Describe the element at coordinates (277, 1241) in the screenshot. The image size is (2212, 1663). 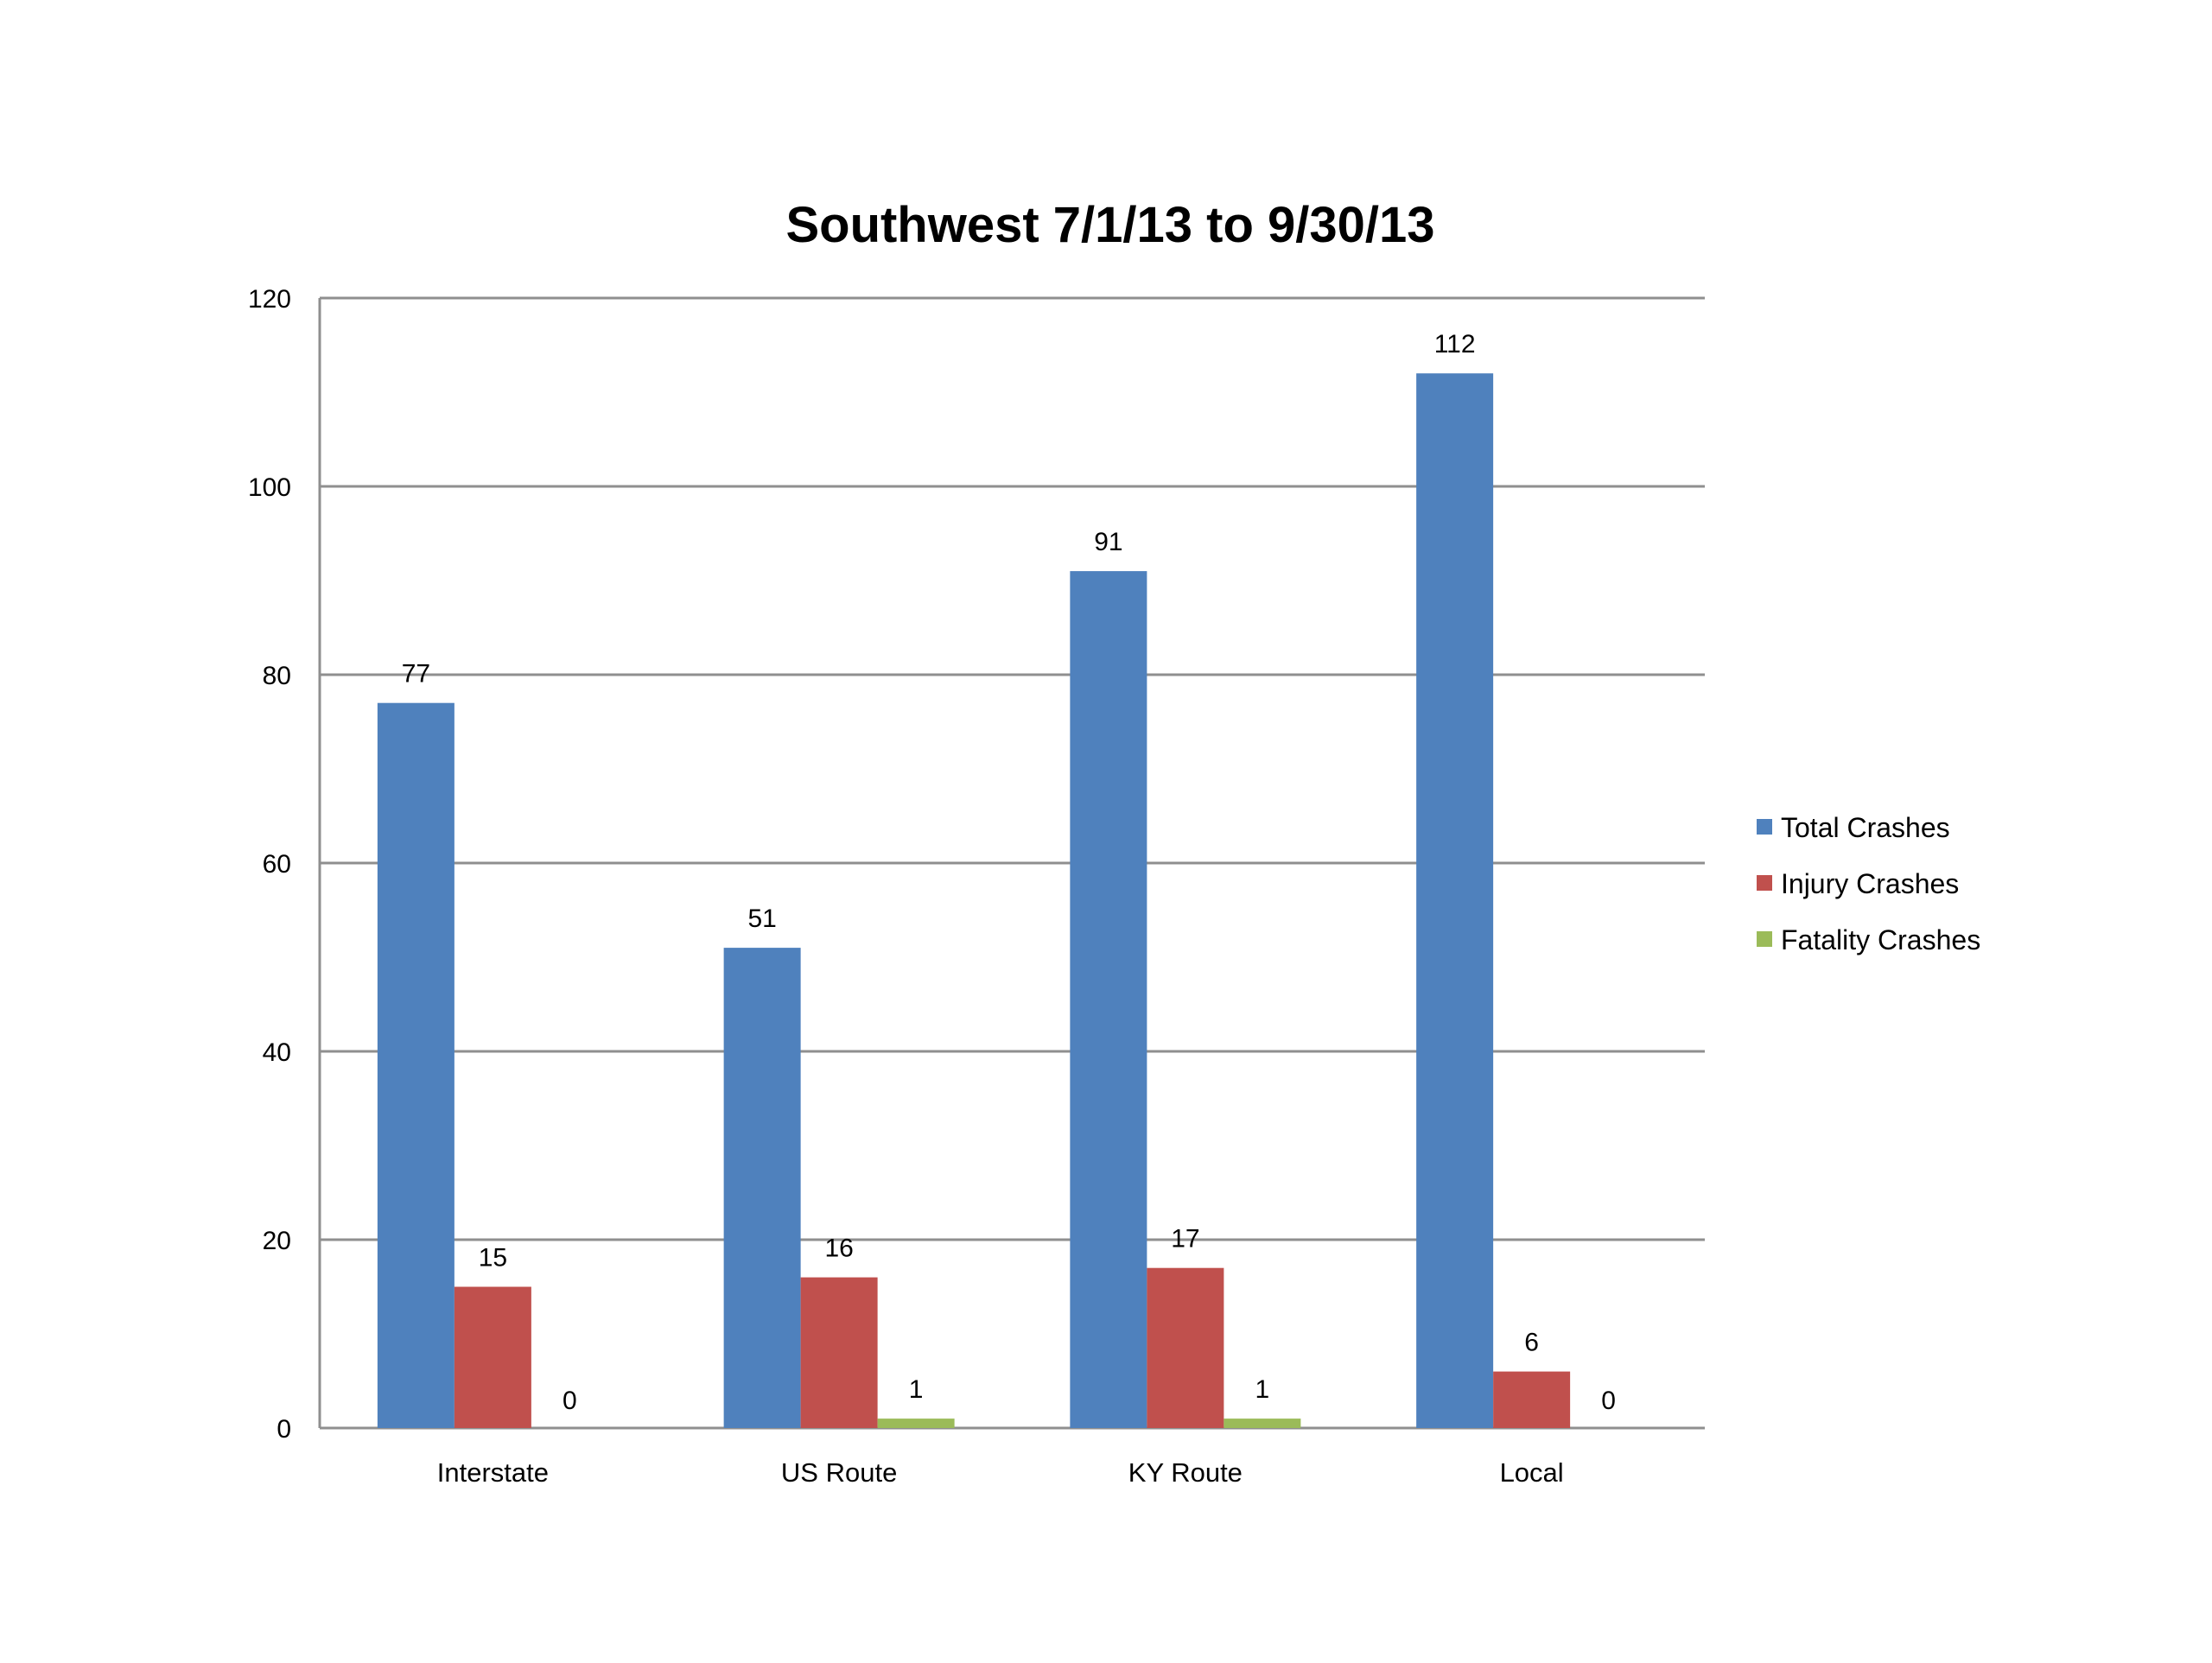
I see `y-tick-label: 20` at that location.